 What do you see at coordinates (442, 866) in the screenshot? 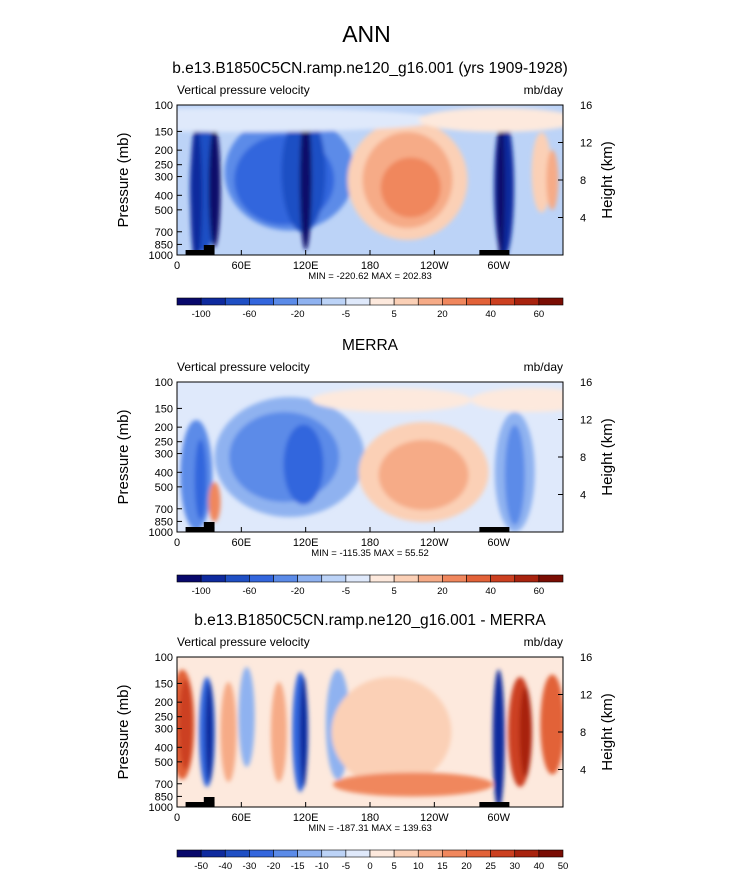
I see `colorbar-label: 15` at bounding box center [442, 866].